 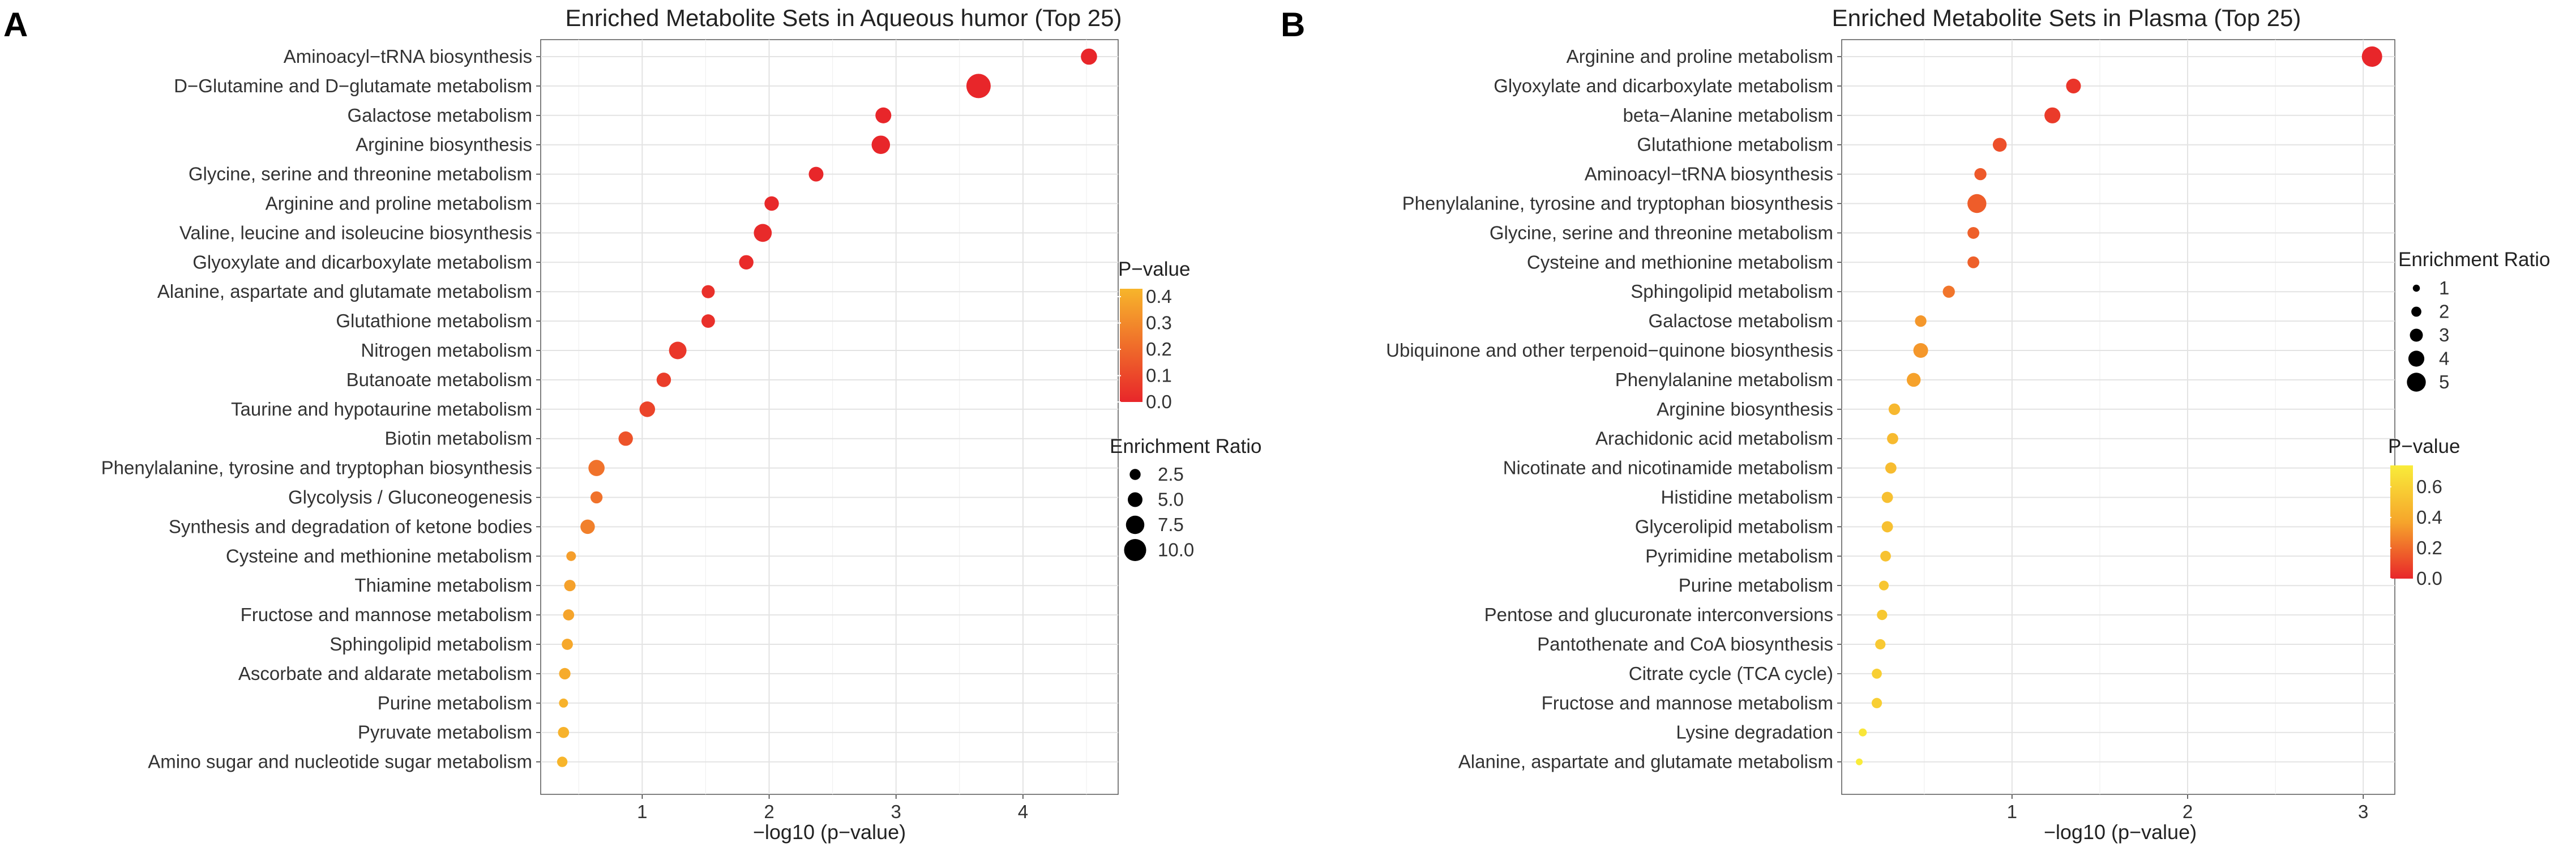 What do you see at coordinates (1714, 438) in the screenshot?
I see `category-label: Arachidonic acid metabolism` at bounding box center [1714, 438].